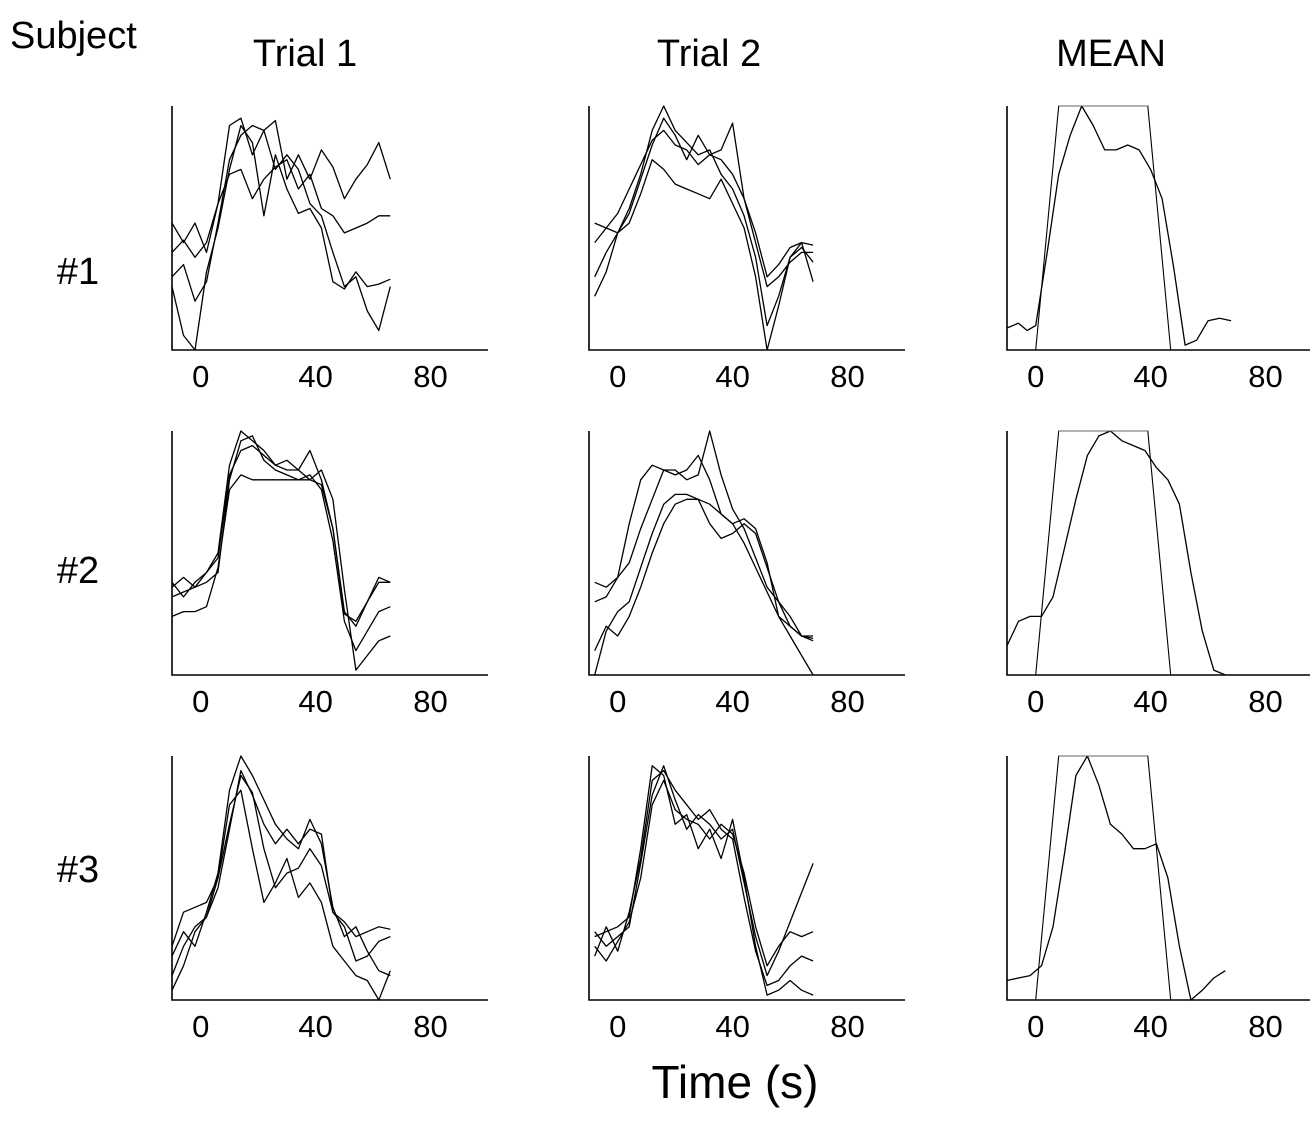 The height and width of the screenshot is (1137, 1310). What do you see at coordinates (78, 272) in the screenshot?
I see `row-label-subject-1: #1` at bounding box center [78, 272].